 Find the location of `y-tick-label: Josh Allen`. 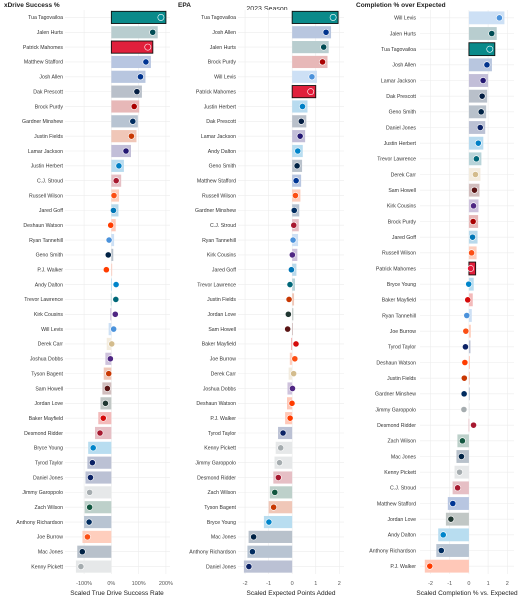

y-tick-label: Josh Allen is located at coordinates (224, 33).